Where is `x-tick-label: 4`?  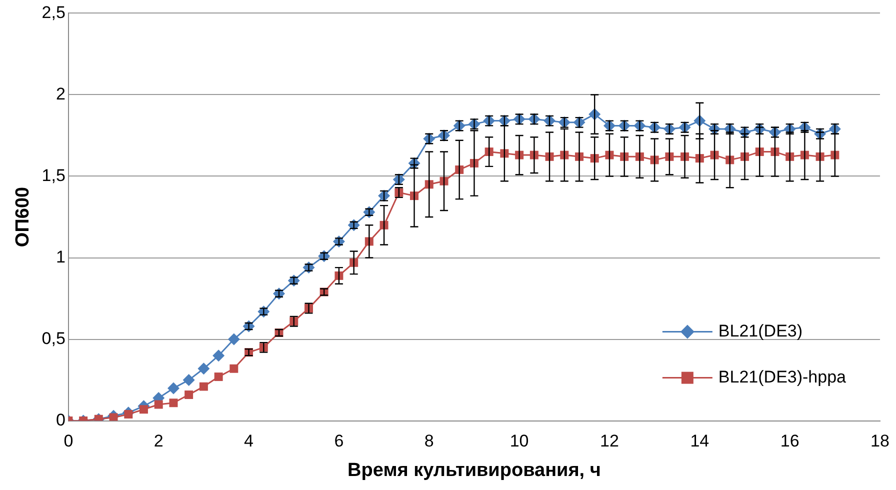 x-tick-label: 4 is located at coordinates (249, 441).